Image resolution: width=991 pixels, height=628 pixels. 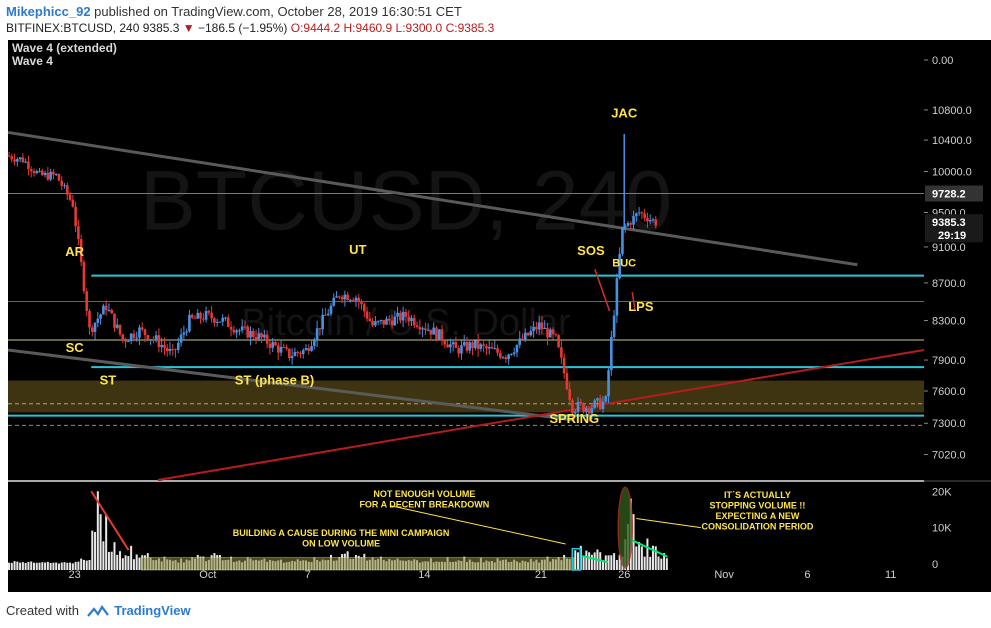 What do you see at coordinates (357, 563) in the screenshot?
I see `low-volume-box` at bounding box center [357, 563].